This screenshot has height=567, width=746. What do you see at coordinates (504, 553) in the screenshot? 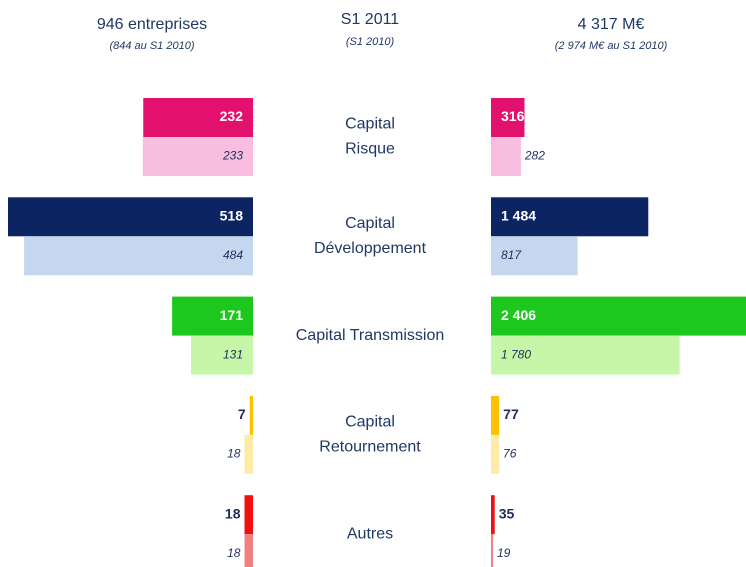
I see `value-label: 19` at bounding box center [504, 553].